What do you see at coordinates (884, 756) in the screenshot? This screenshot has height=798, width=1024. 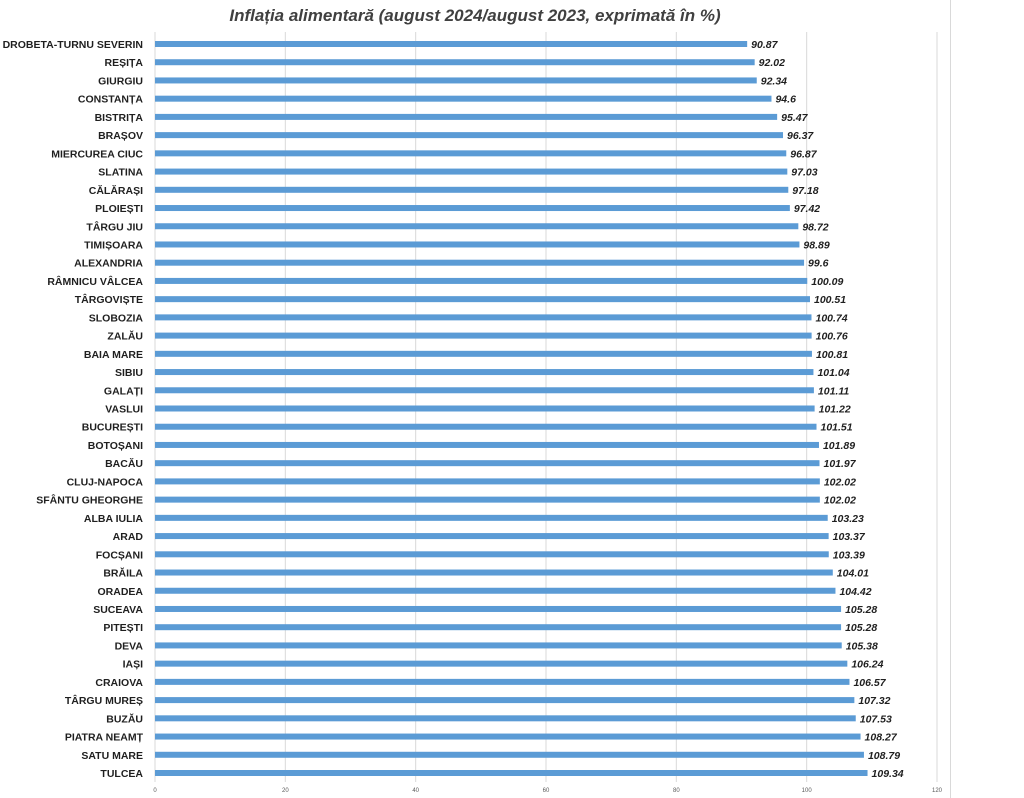 I see `data-label: 108.79` at bounding box center [884, 756].